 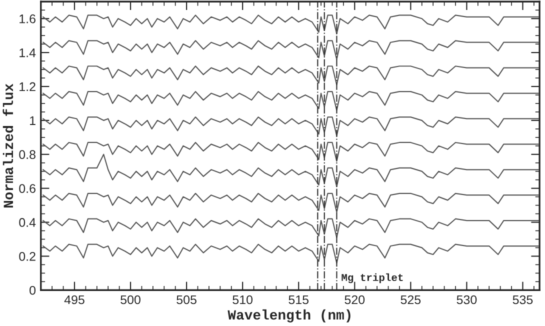 I want to click on annotation: Mg triplet, so click(x=372, y=278).